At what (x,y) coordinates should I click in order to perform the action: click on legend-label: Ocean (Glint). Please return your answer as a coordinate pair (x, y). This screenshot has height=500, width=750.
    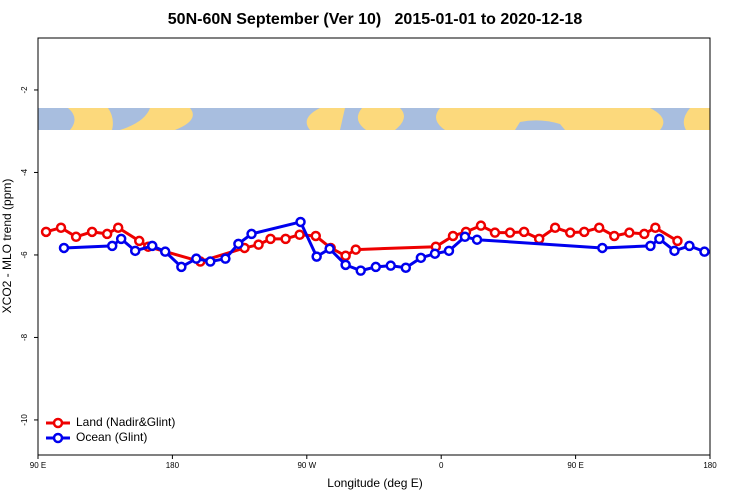
    Looking at the image, I should click on (111, 437).